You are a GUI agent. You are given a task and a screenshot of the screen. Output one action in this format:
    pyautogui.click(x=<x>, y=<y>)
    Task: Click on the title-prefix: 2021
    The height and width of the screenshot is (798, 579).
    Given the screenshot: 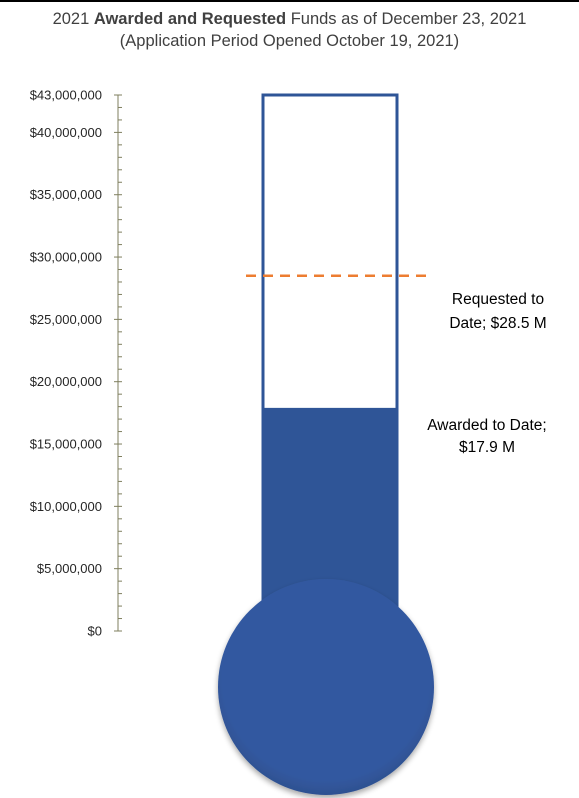 What is the action you would take?
    pyautogui.click(x=73, y=19)
    